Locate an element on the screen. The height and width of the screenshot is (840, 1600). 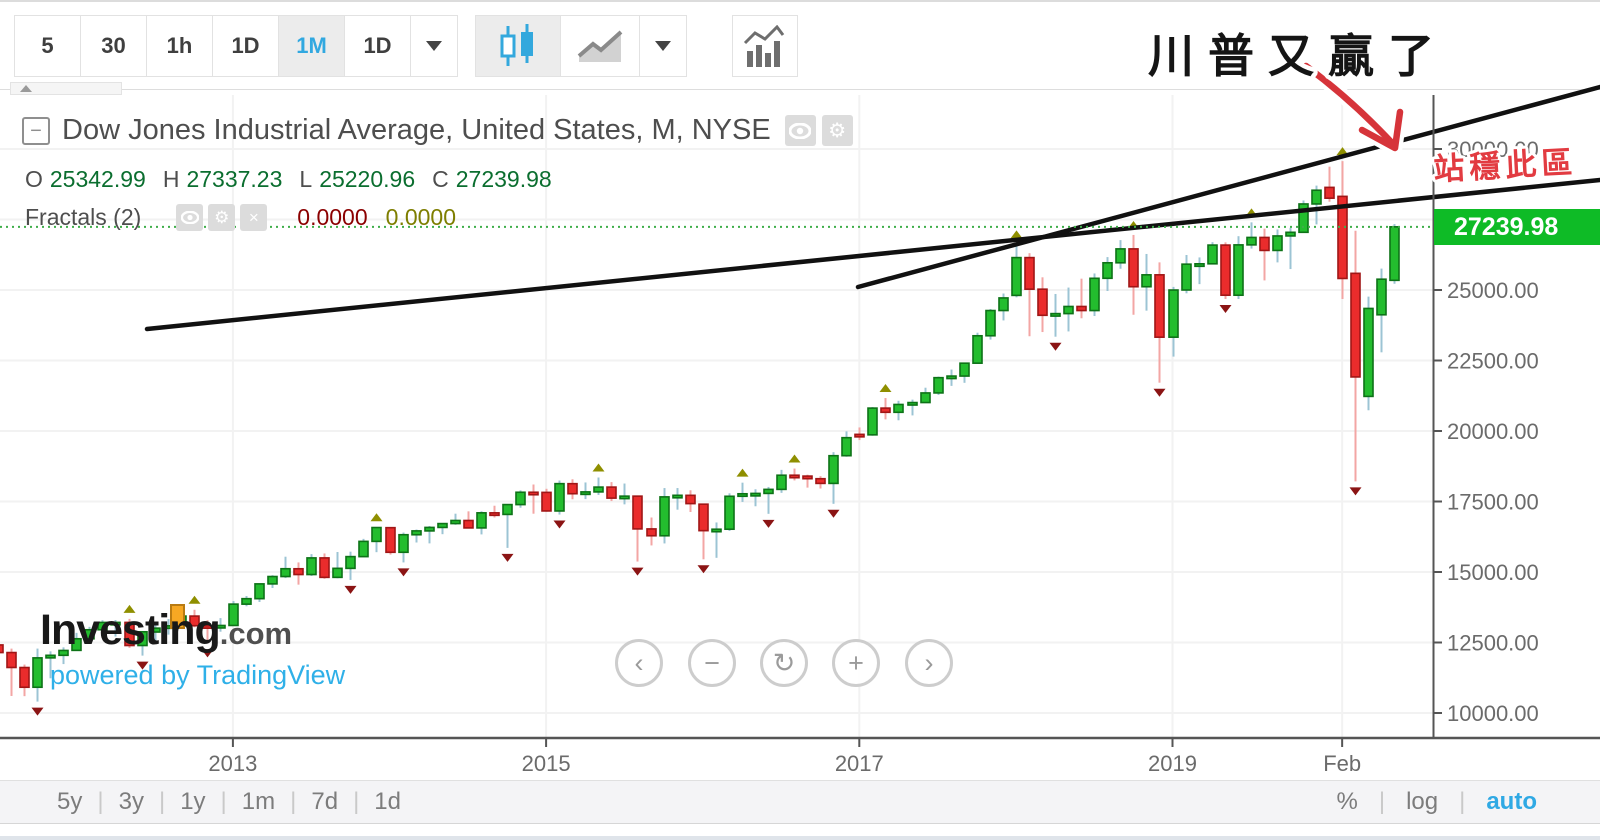
page-footer is located at coordinates (800, 838).